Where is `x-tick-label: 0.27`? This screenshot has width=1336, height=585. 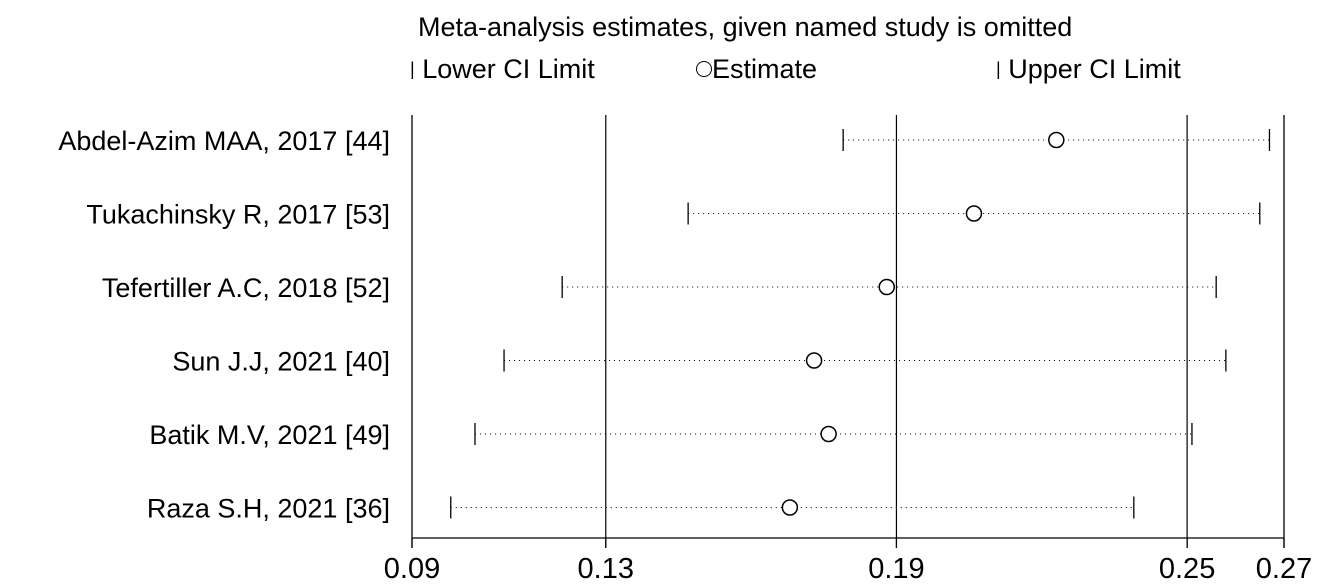
x-tick-label: 0.27 is located at coordinates (1284, 569).